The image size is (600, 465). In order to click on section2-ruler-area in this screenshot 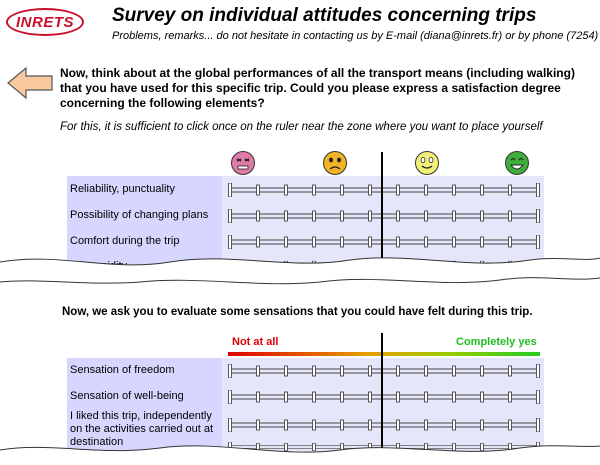, I will do `click(383, 406)`.